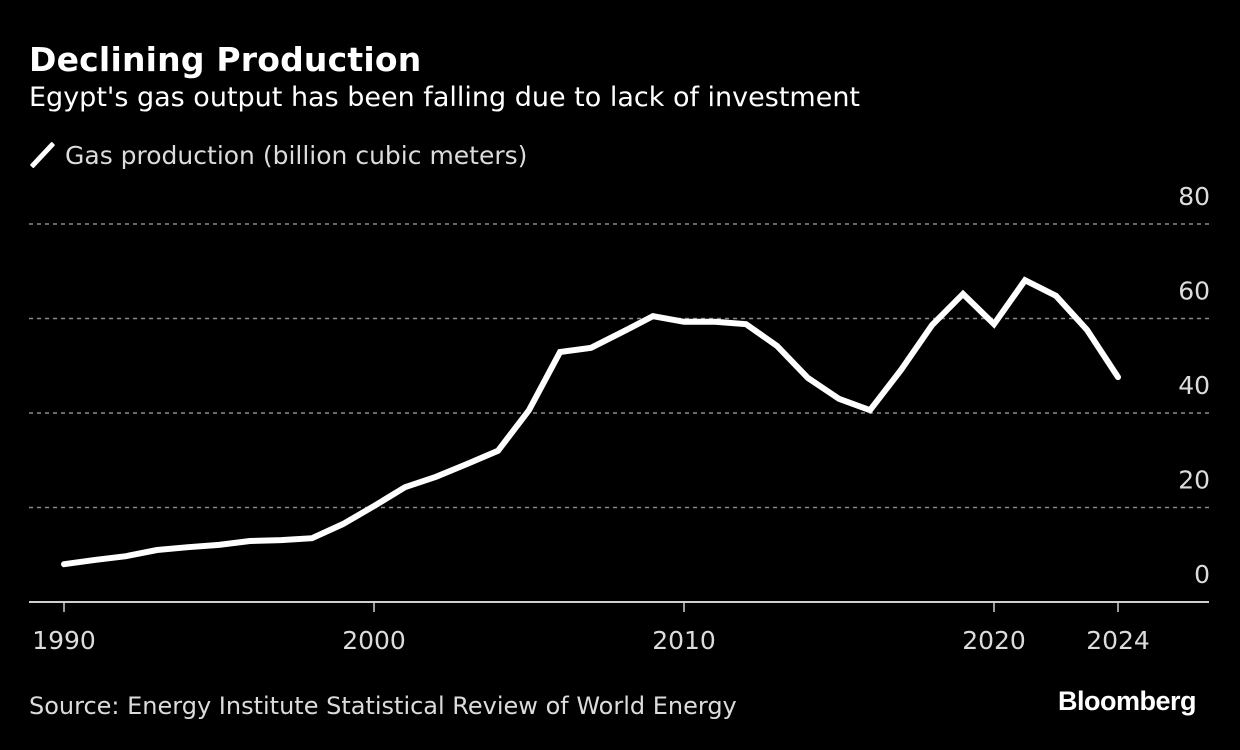 The width and height of the screenshot is (1240, 750). What do you see at coordinates (684, 640) in the screenshot?
I see `x-tick-label: 2010` at bounding box center [684, 640].